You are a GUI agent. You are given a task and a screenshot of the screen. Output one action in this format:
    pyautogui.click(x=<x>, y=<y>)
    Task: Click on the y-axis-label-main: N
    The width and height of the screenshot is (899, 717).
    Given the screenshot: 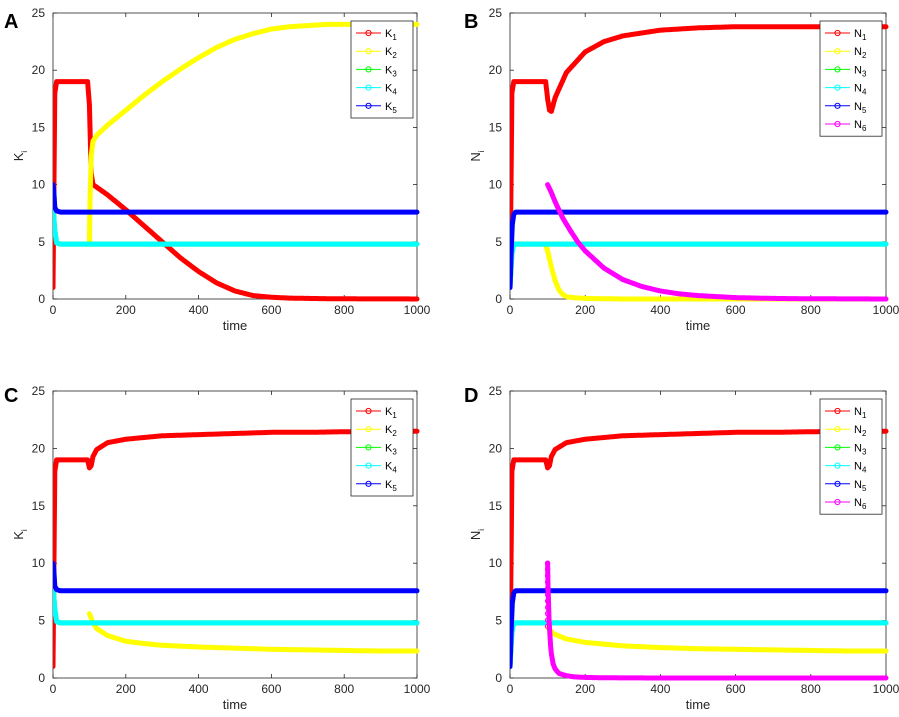 What is the action you would take?
    pyautogui.click(x=475, y=535)
    